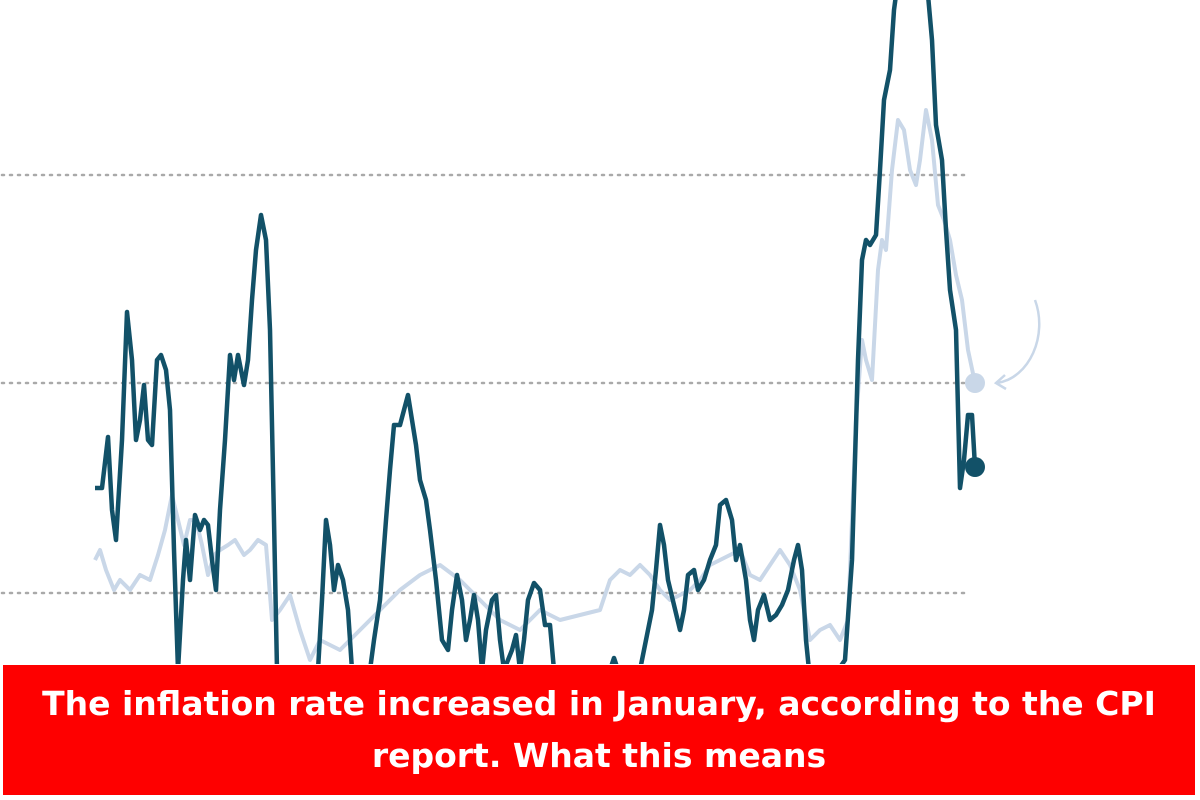 The image size is (1200, 800). Describe the element at coordinates (1018, 342) in the screenshot. I see `annotation-arrow` at that location.